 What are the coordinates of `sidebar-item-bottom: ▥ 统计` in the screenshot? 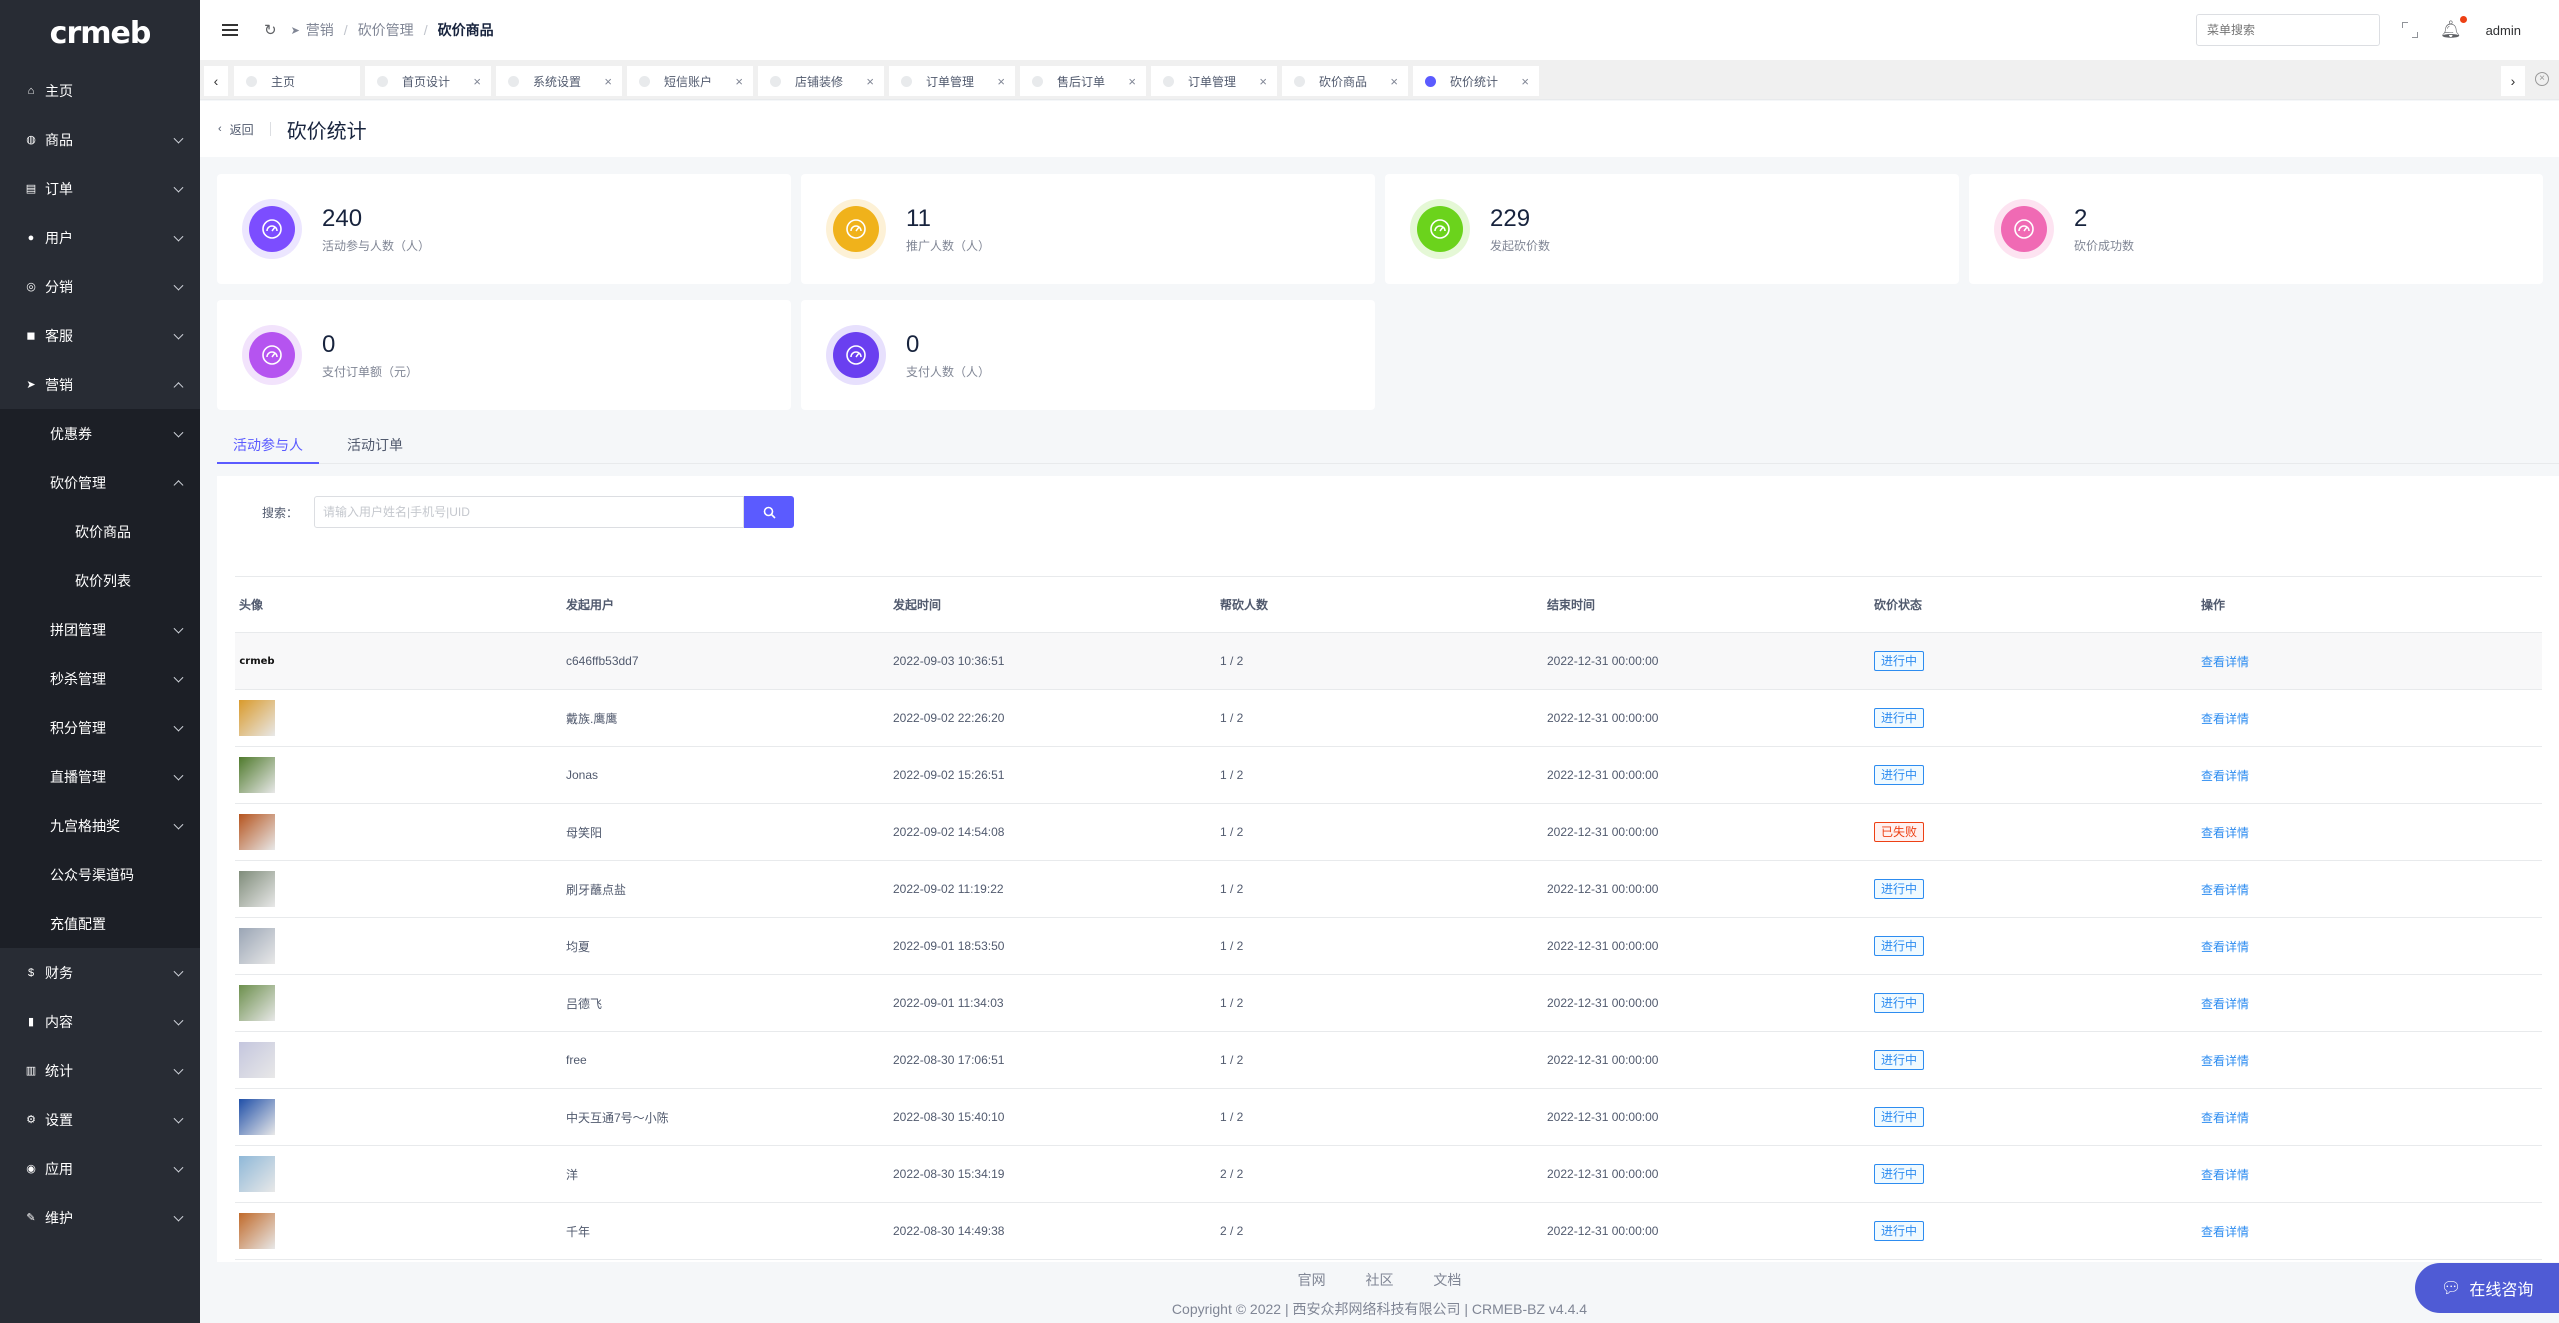 It's located at (100, 1070).